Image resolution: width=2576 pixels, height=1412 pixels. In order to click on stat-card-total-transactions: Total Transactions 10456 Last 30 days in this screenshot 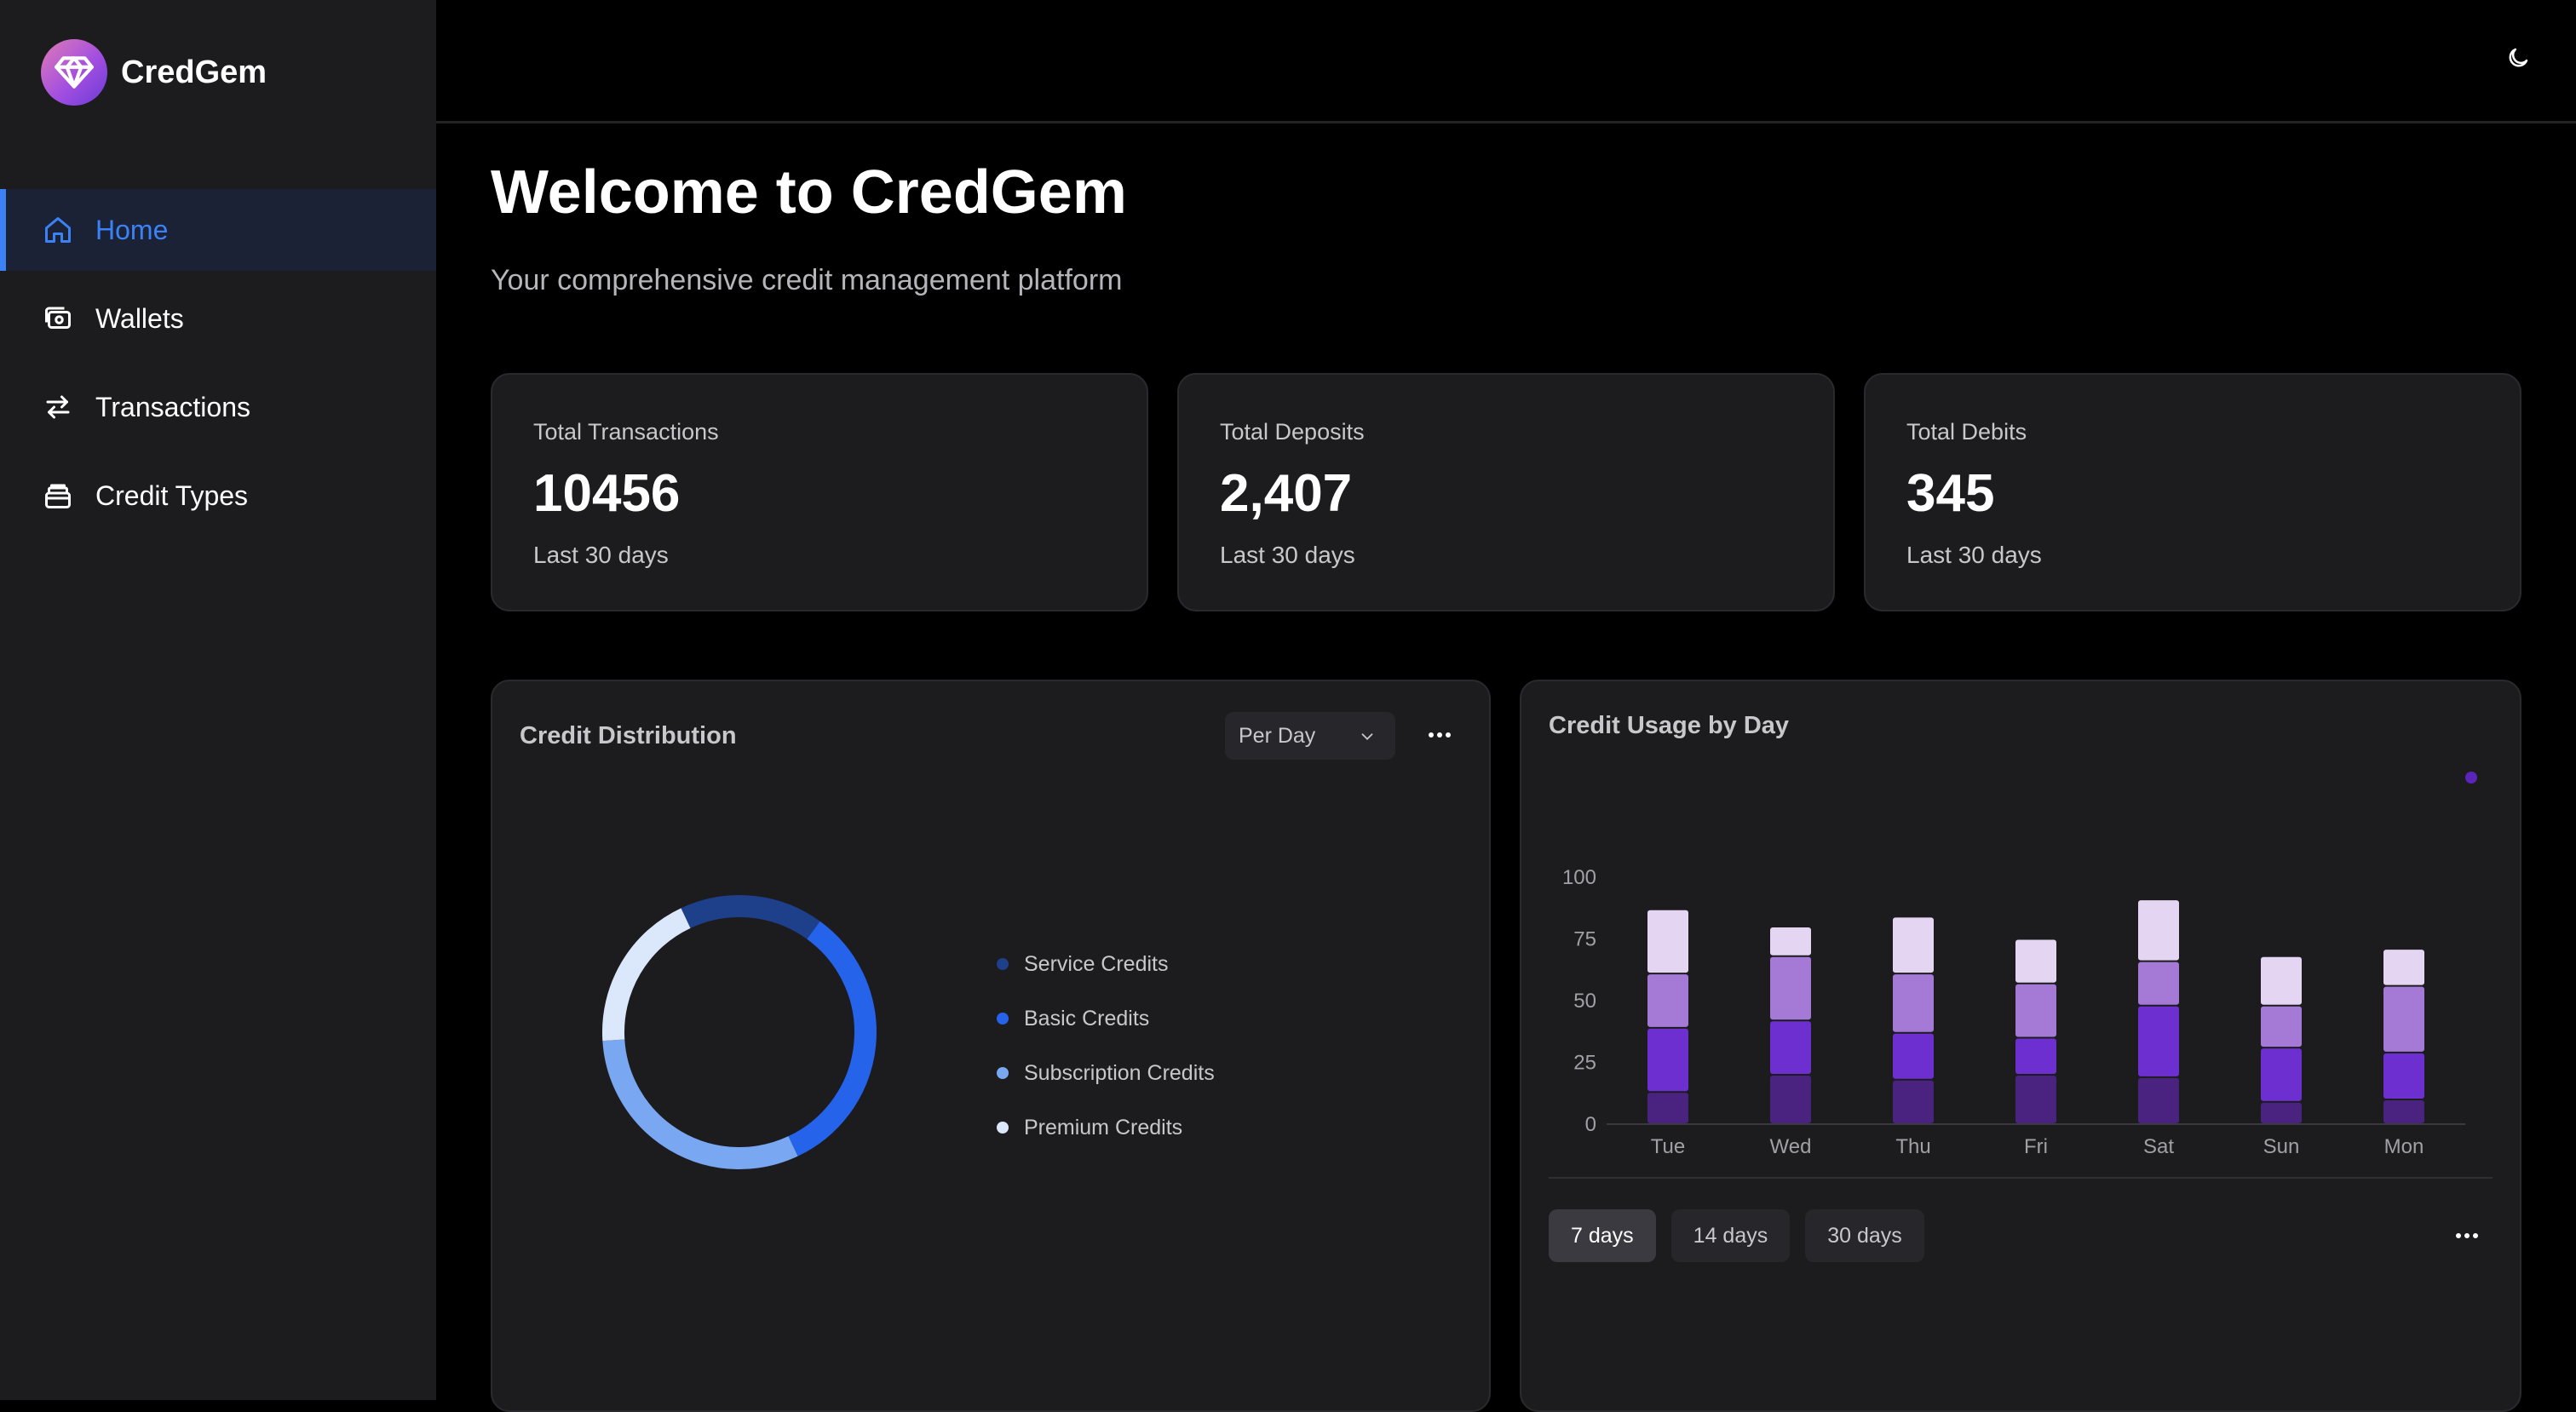, I will do `click(820, 492)`.